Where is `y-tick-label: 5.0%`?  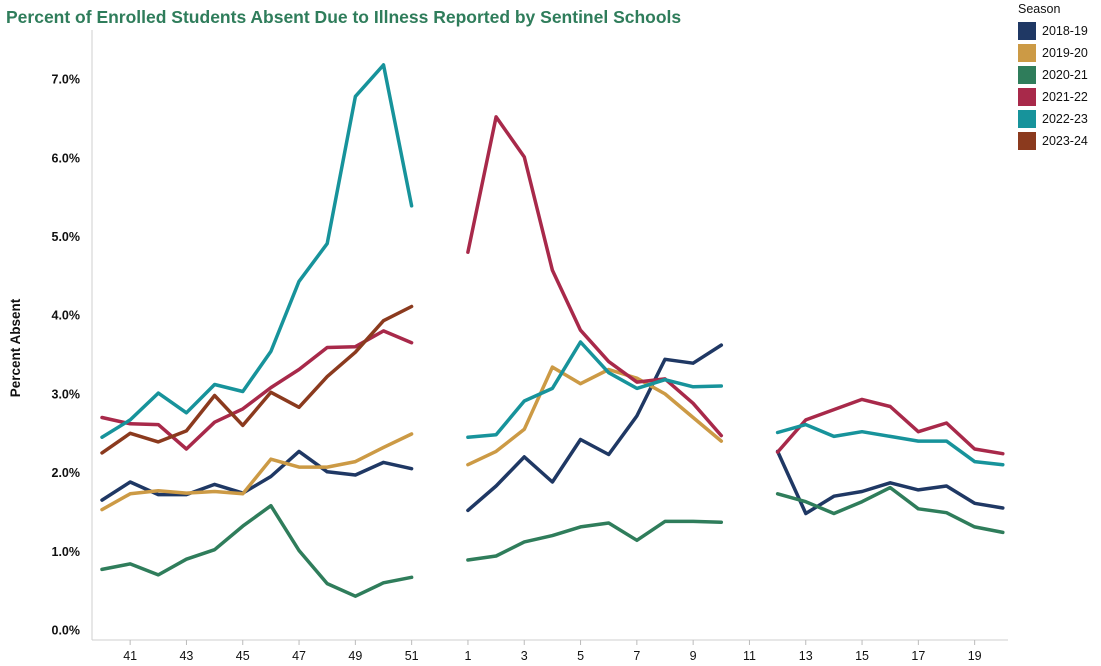 y-tick-label: 5.0% is located at coordinates (66, 237).